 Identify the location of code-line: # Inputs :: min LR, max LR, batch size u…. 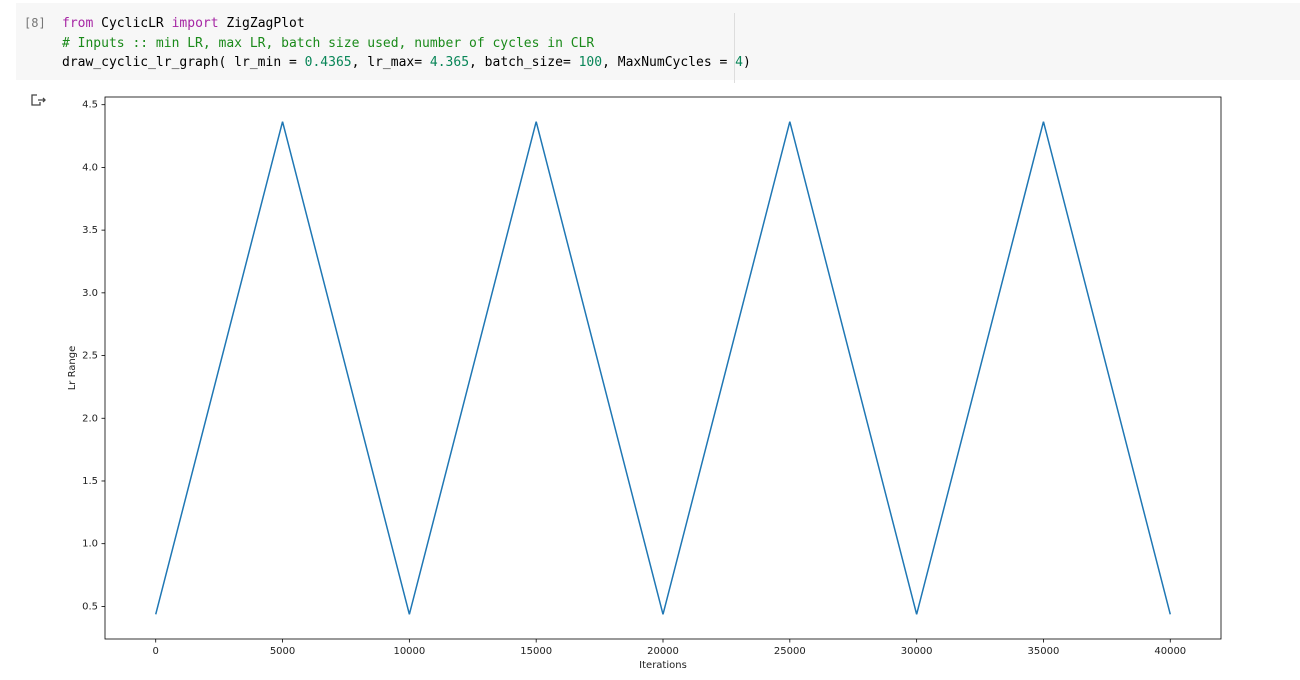
(328, 43).